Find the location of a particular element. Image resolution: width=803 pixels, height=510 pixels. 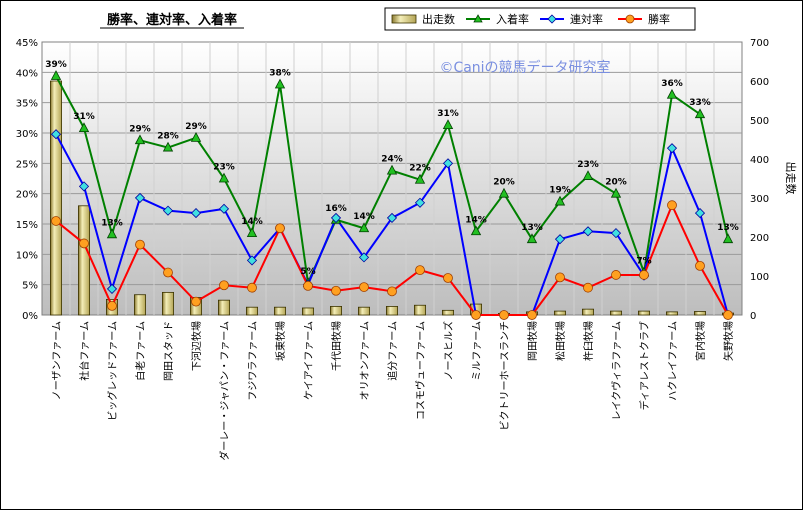

category-label: ビッグレッドファーム is located at coordinates (112, 371).